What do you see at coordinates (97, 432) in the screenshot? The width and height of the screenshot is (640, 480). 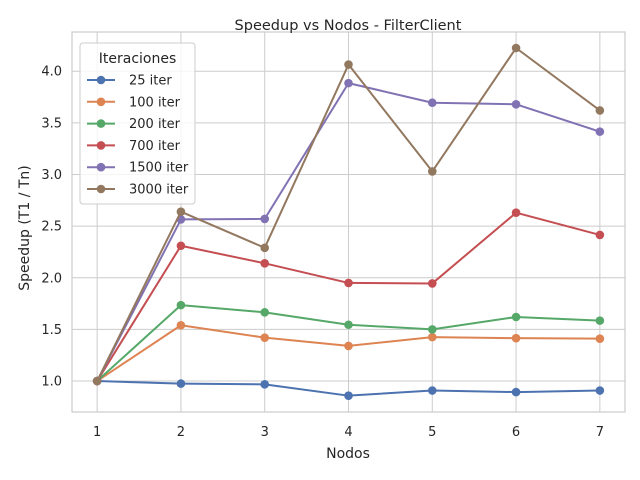 I see `x-tick-label: 1` at bounding box center [97, 432].